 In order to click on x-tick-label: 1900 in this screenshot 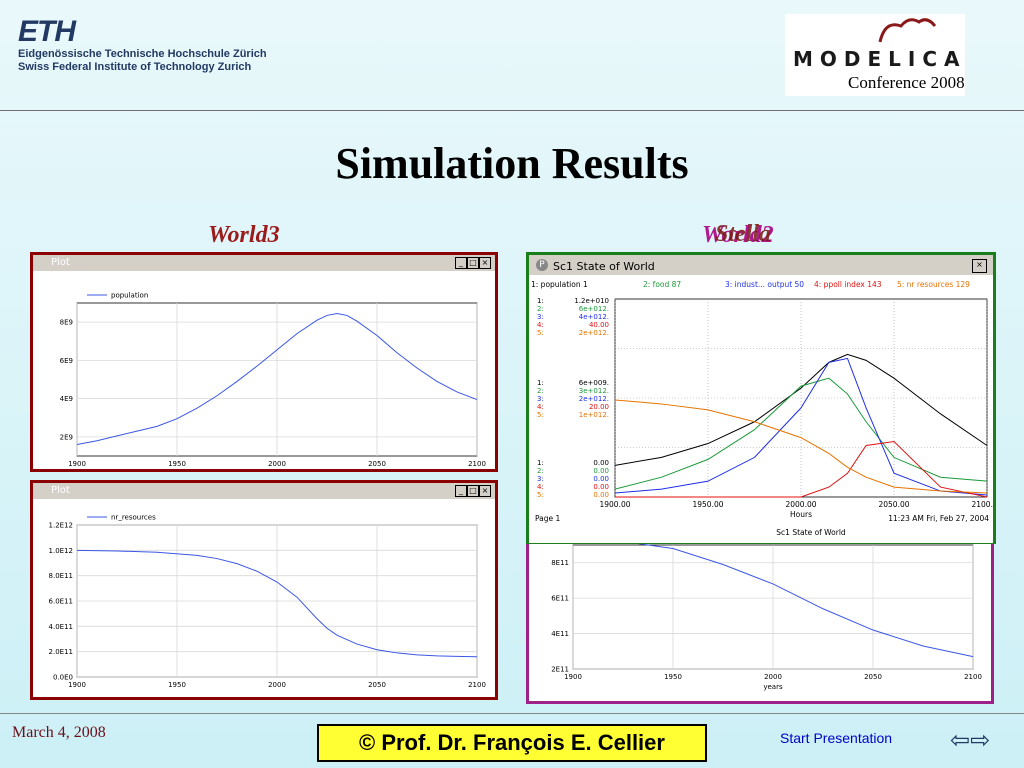, I will do `click(77, 464)`.